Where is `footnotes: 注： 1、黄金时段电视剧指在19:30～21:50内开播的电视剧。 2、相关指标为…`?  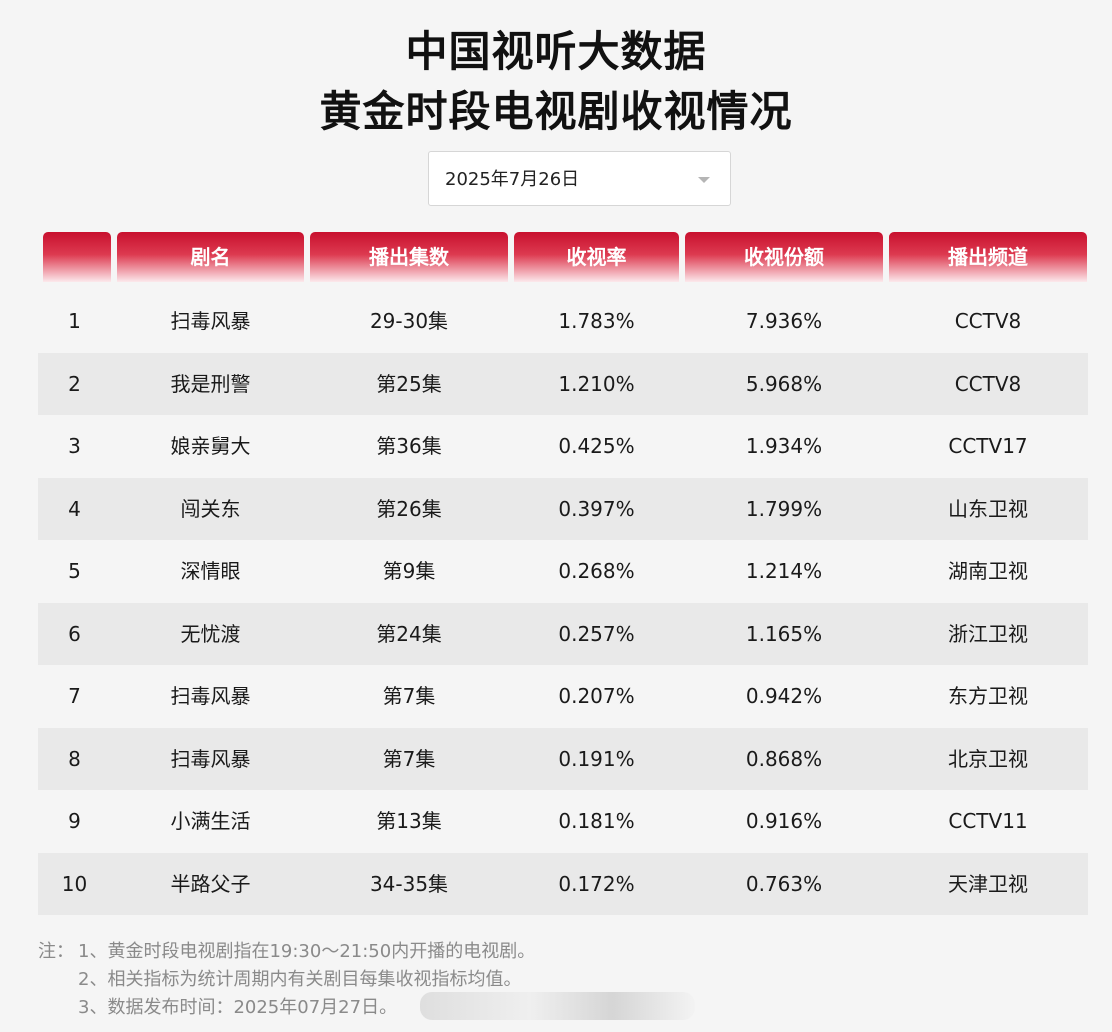
footnotes: 注： 1、黄金时段电视剧指在19:30～21:50内开播的电视剧。 2、相关指标为… is located at coordinates (286, 980).